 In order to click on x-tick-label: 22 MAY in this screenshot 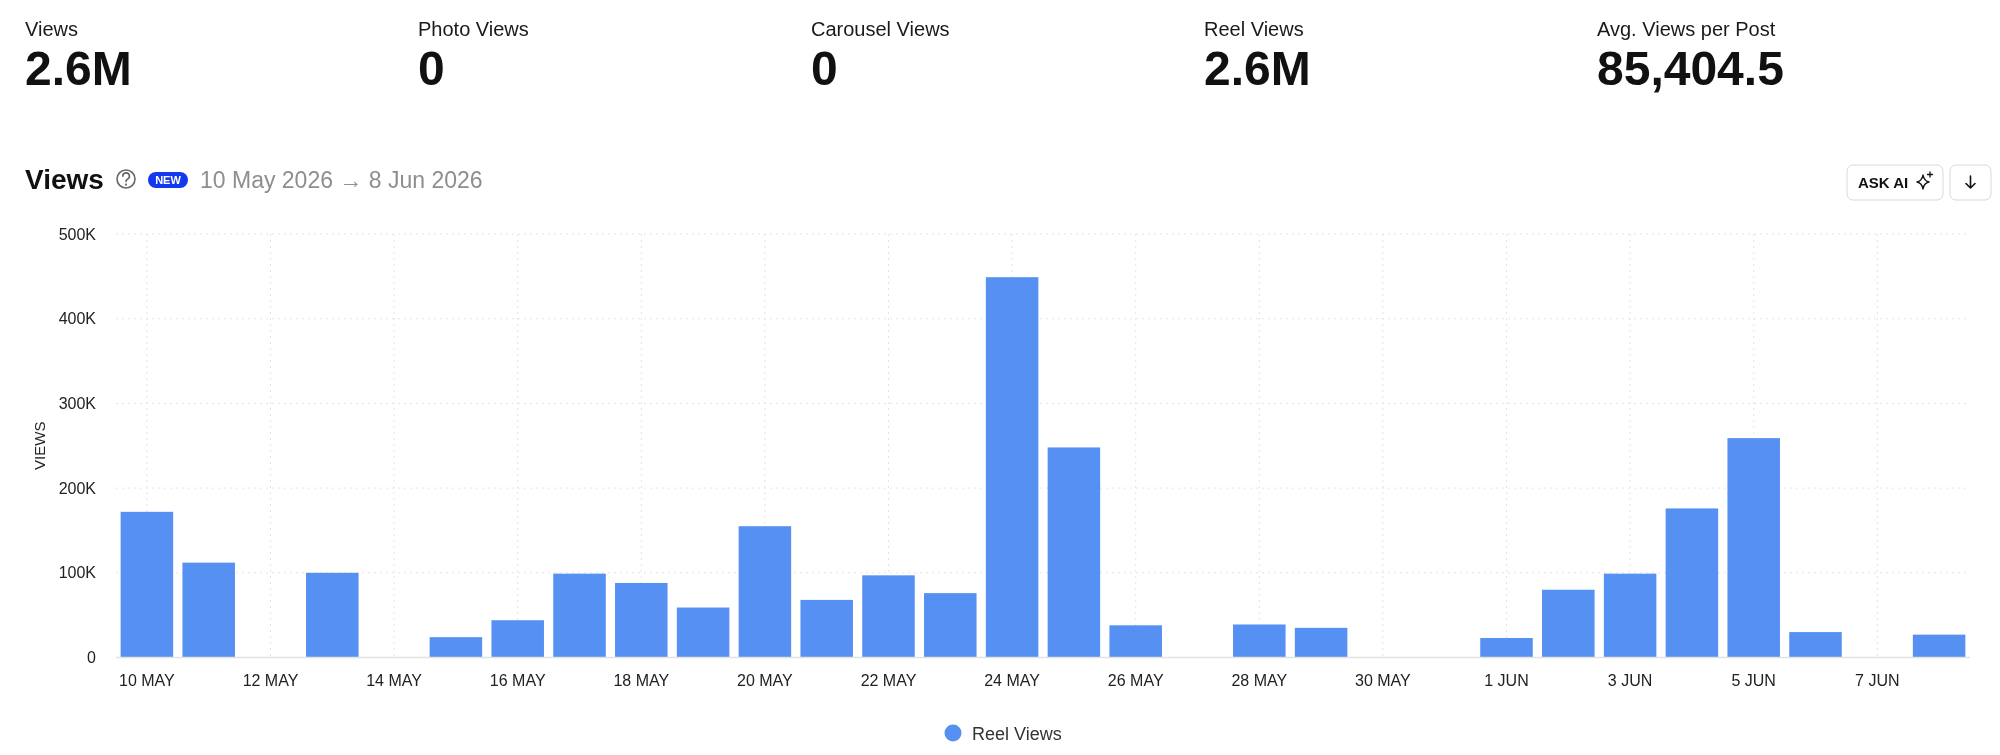, I will do `click(888, 680)`.